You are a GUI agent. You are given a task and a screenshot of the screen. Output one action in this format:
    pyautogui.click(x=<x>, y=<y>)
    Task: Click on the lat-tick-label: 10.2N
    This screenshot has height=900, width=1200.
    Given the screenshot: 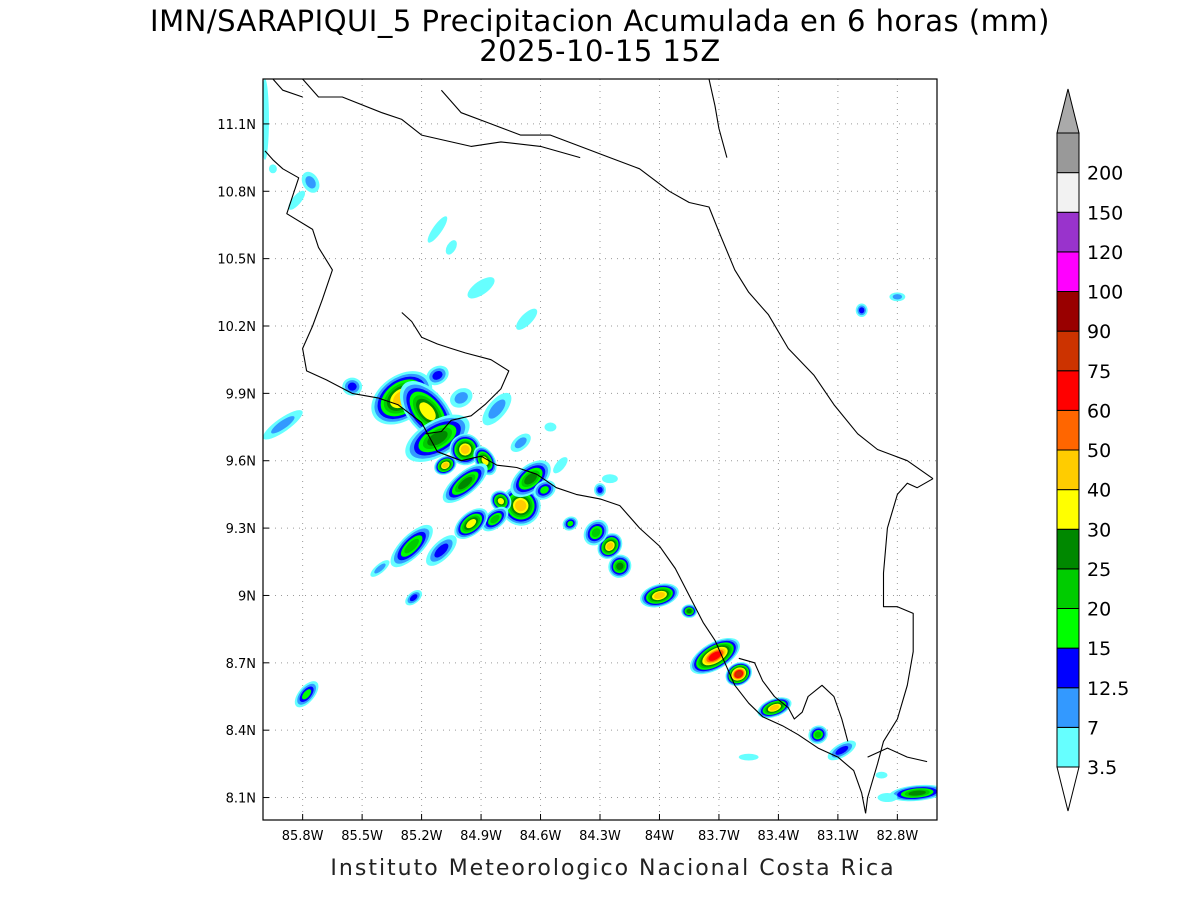 What is the action you would take?
    pyautogui.click(x=236, y=327)
    